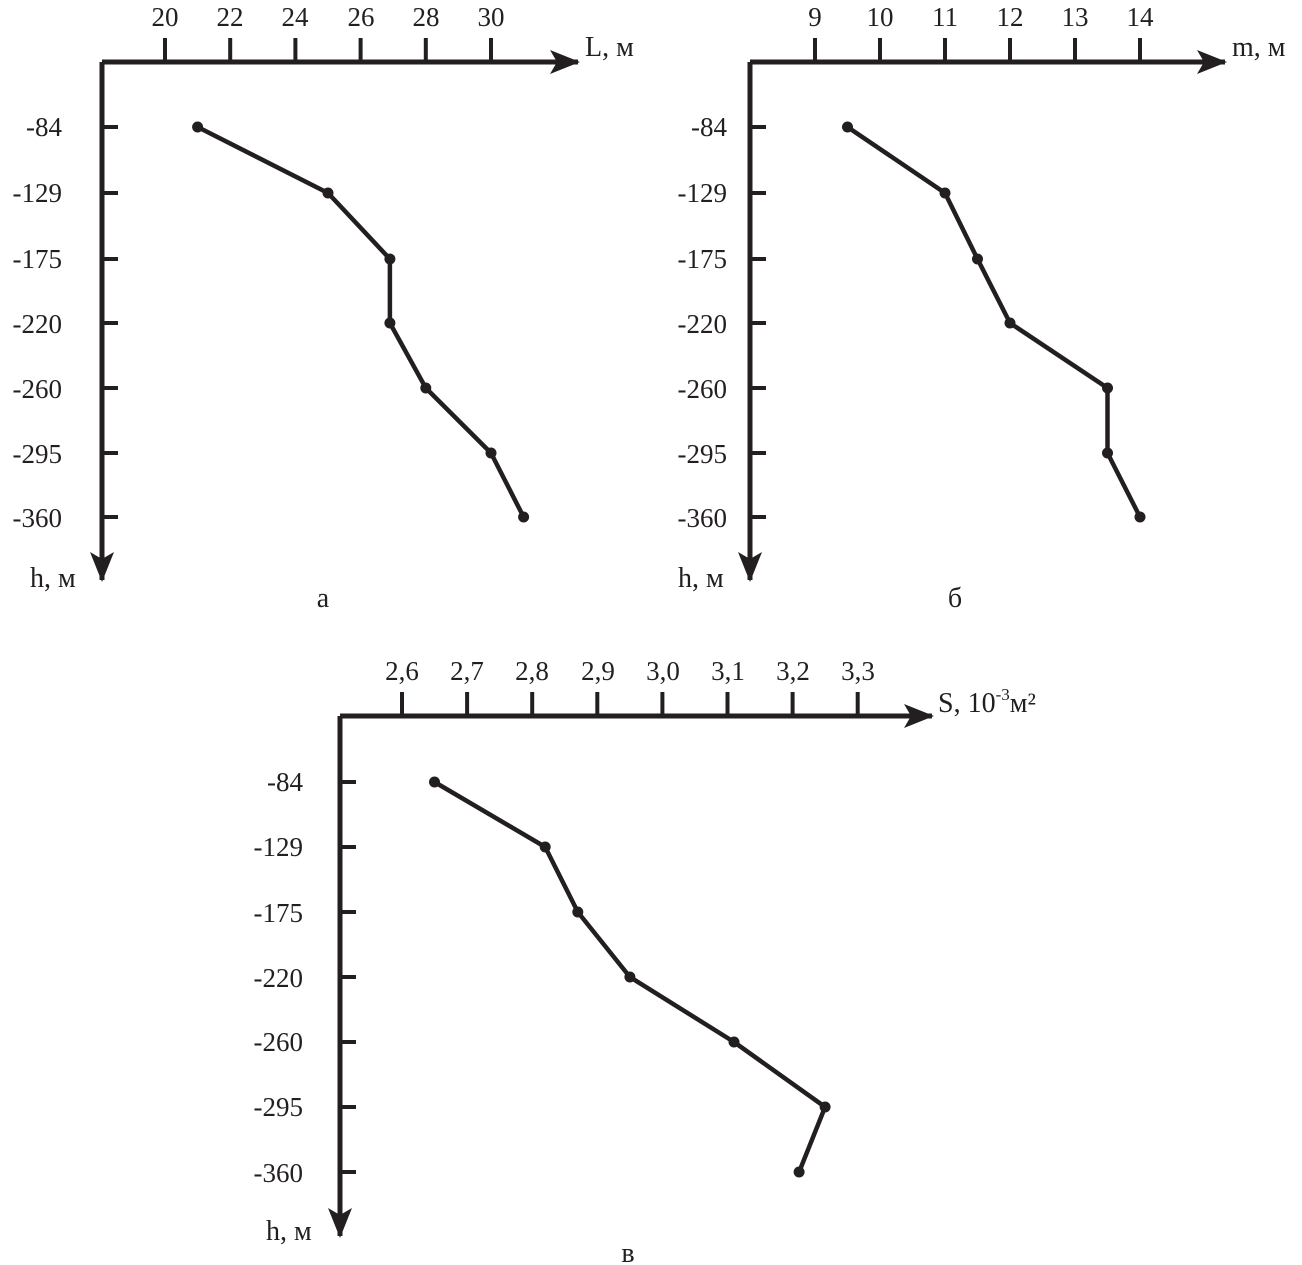 The image size is (1302, 1265). I want to click on x-tick-label: 12, so click(1010, 17).